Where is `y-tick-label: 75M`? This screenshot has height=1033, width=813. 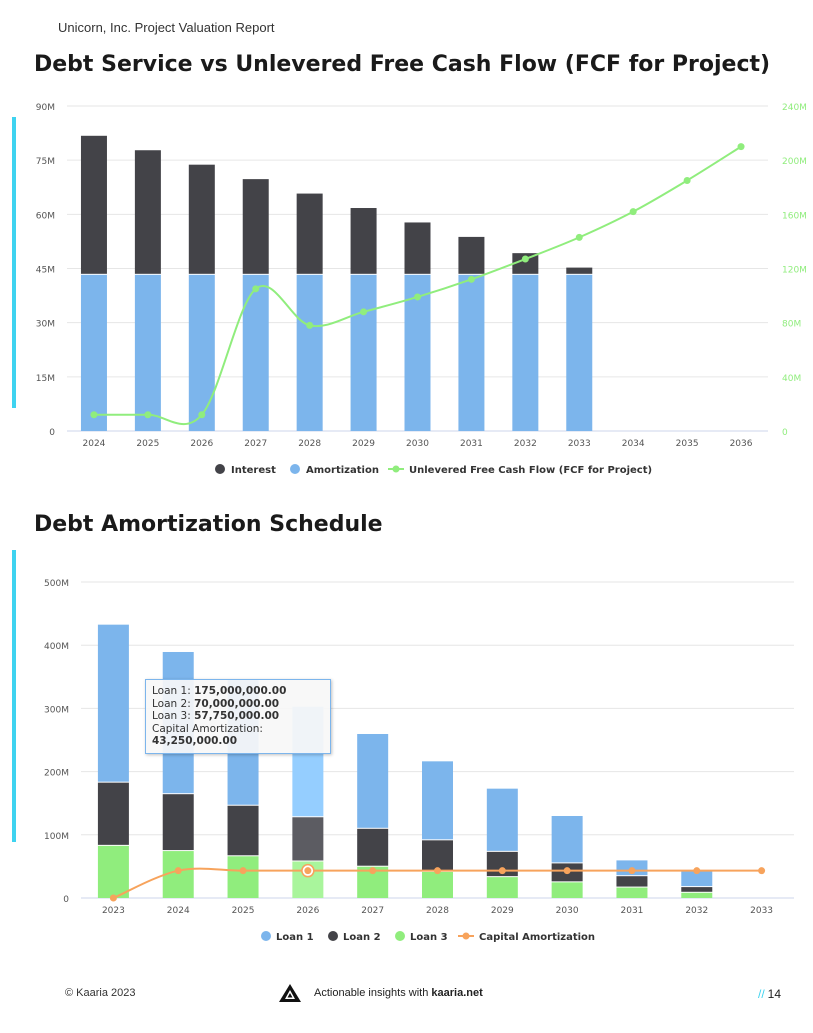
y-tick-label: 75M is located at coordinates (45, 162).